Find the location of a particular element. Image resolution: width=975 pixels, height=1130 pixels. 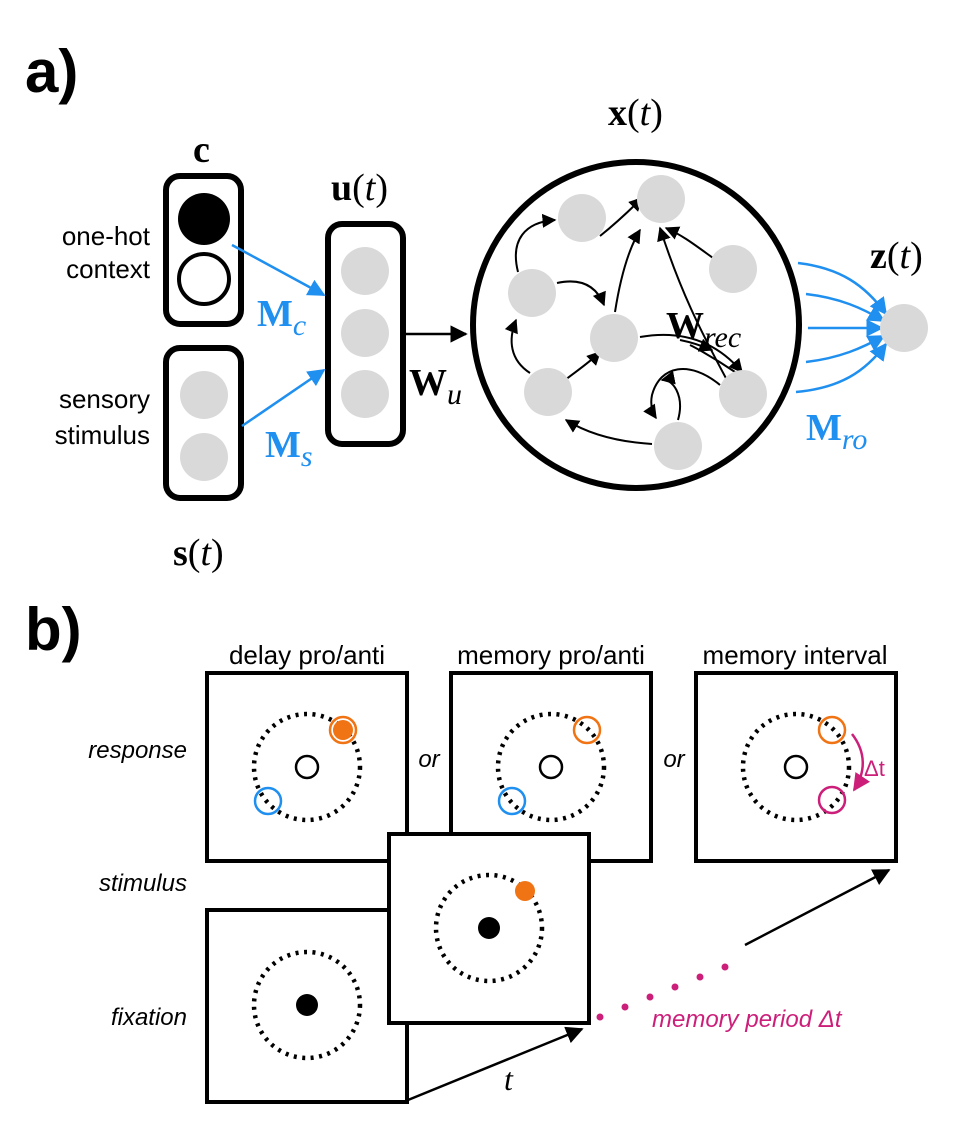

mc-arrow is located at coordinates (278, 270).